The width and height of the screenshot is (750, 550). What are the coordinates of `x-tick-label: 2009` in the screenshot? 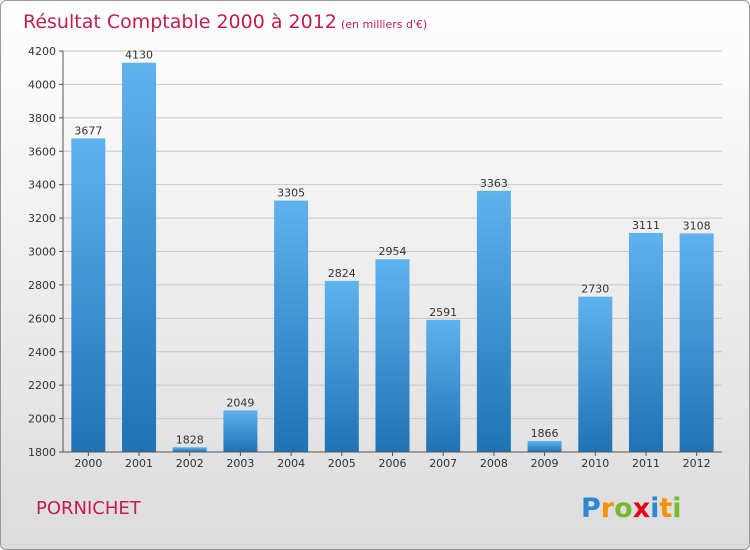 It's located at (545, 463).